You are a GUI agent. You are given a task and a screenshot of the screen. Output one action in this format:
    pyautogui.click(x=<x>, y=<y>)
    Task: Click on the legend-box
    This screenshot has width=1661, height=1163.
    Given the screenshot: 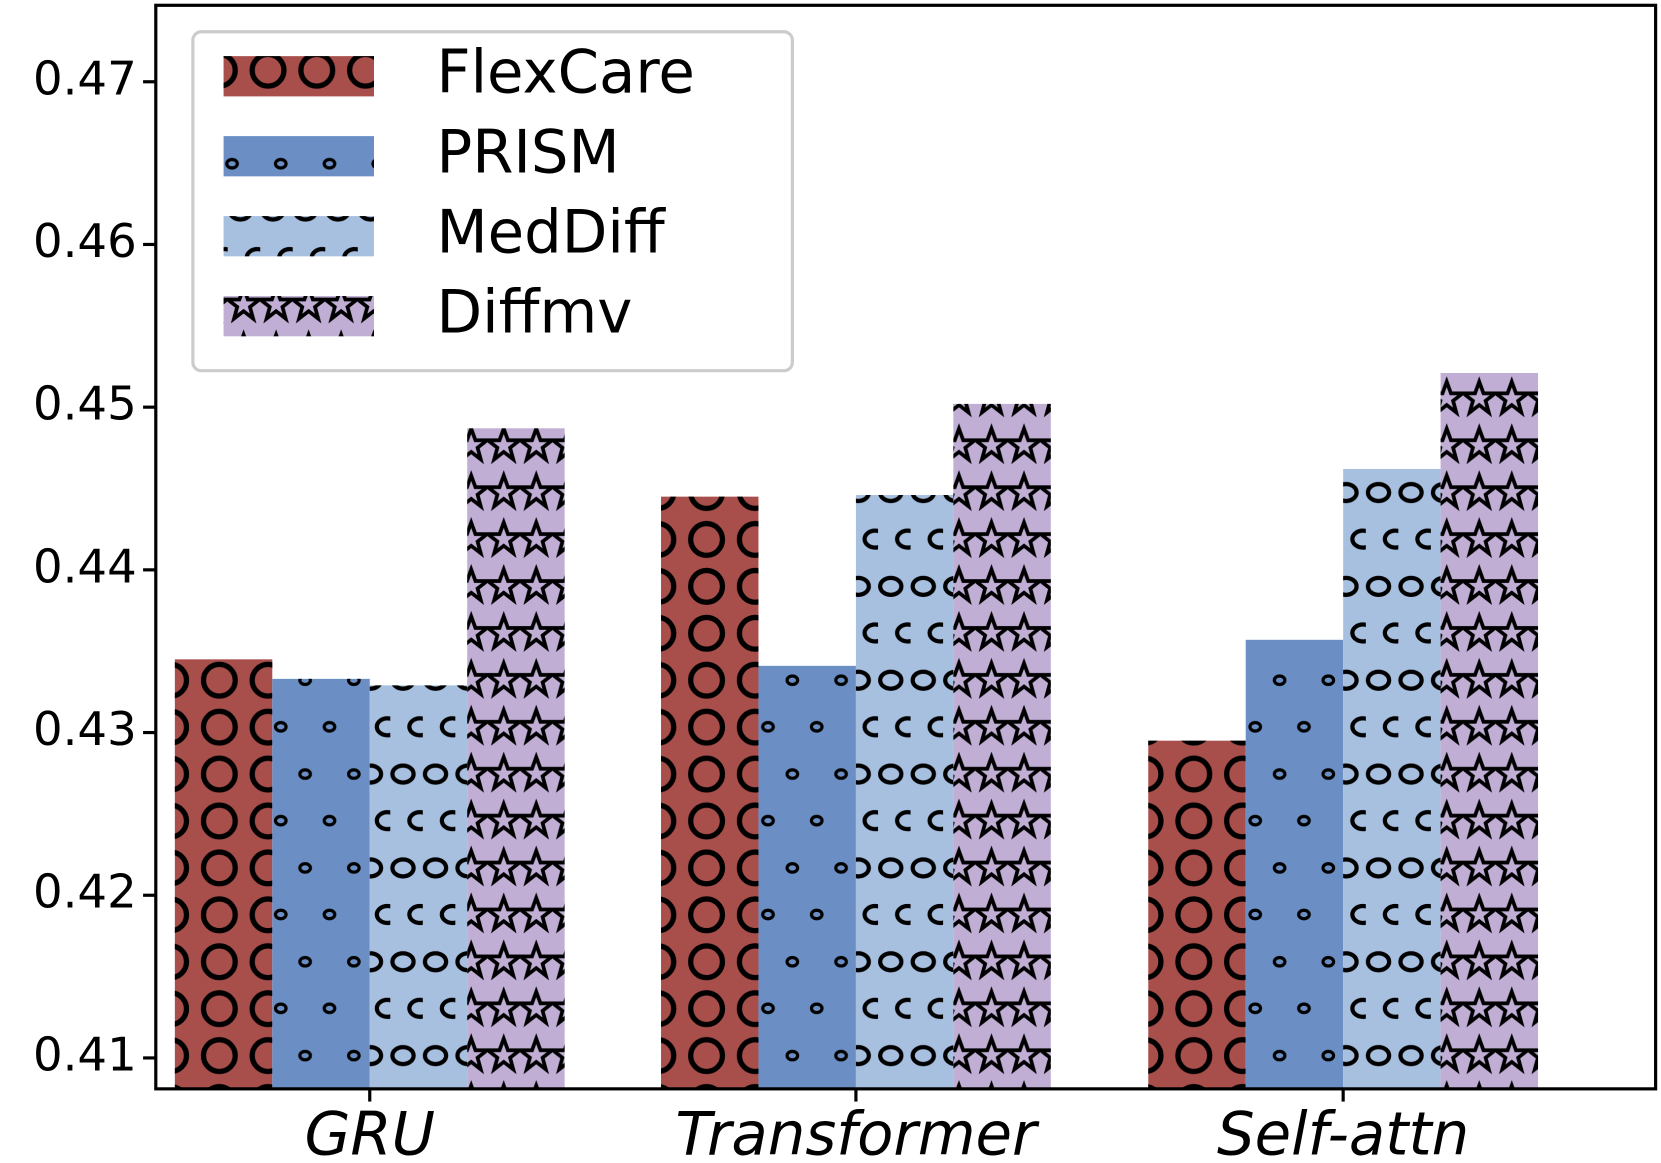 What is the action you would take?
    pyautogui.click(x=492, y=201)
    